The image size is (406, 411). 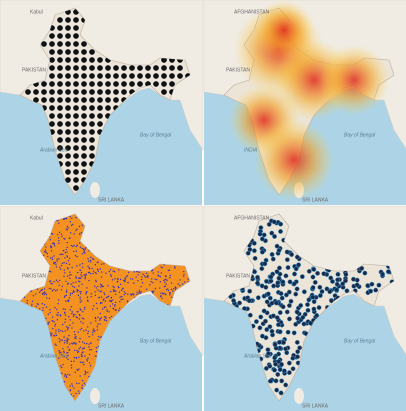 What do you see at coordinates (36, 12) in the screenshot?
I see `place-label: Kabul` at bounding box center [36, 12].